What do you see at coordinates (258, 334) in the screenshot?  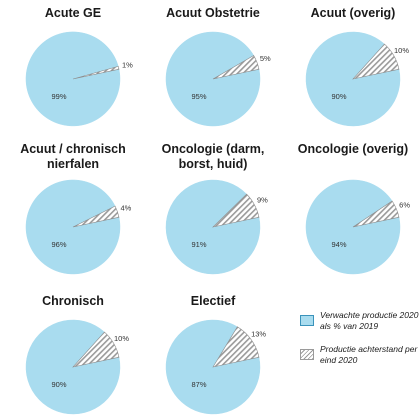 I see `pie-label-backlog: 13%` at bounding box center [258, 334].